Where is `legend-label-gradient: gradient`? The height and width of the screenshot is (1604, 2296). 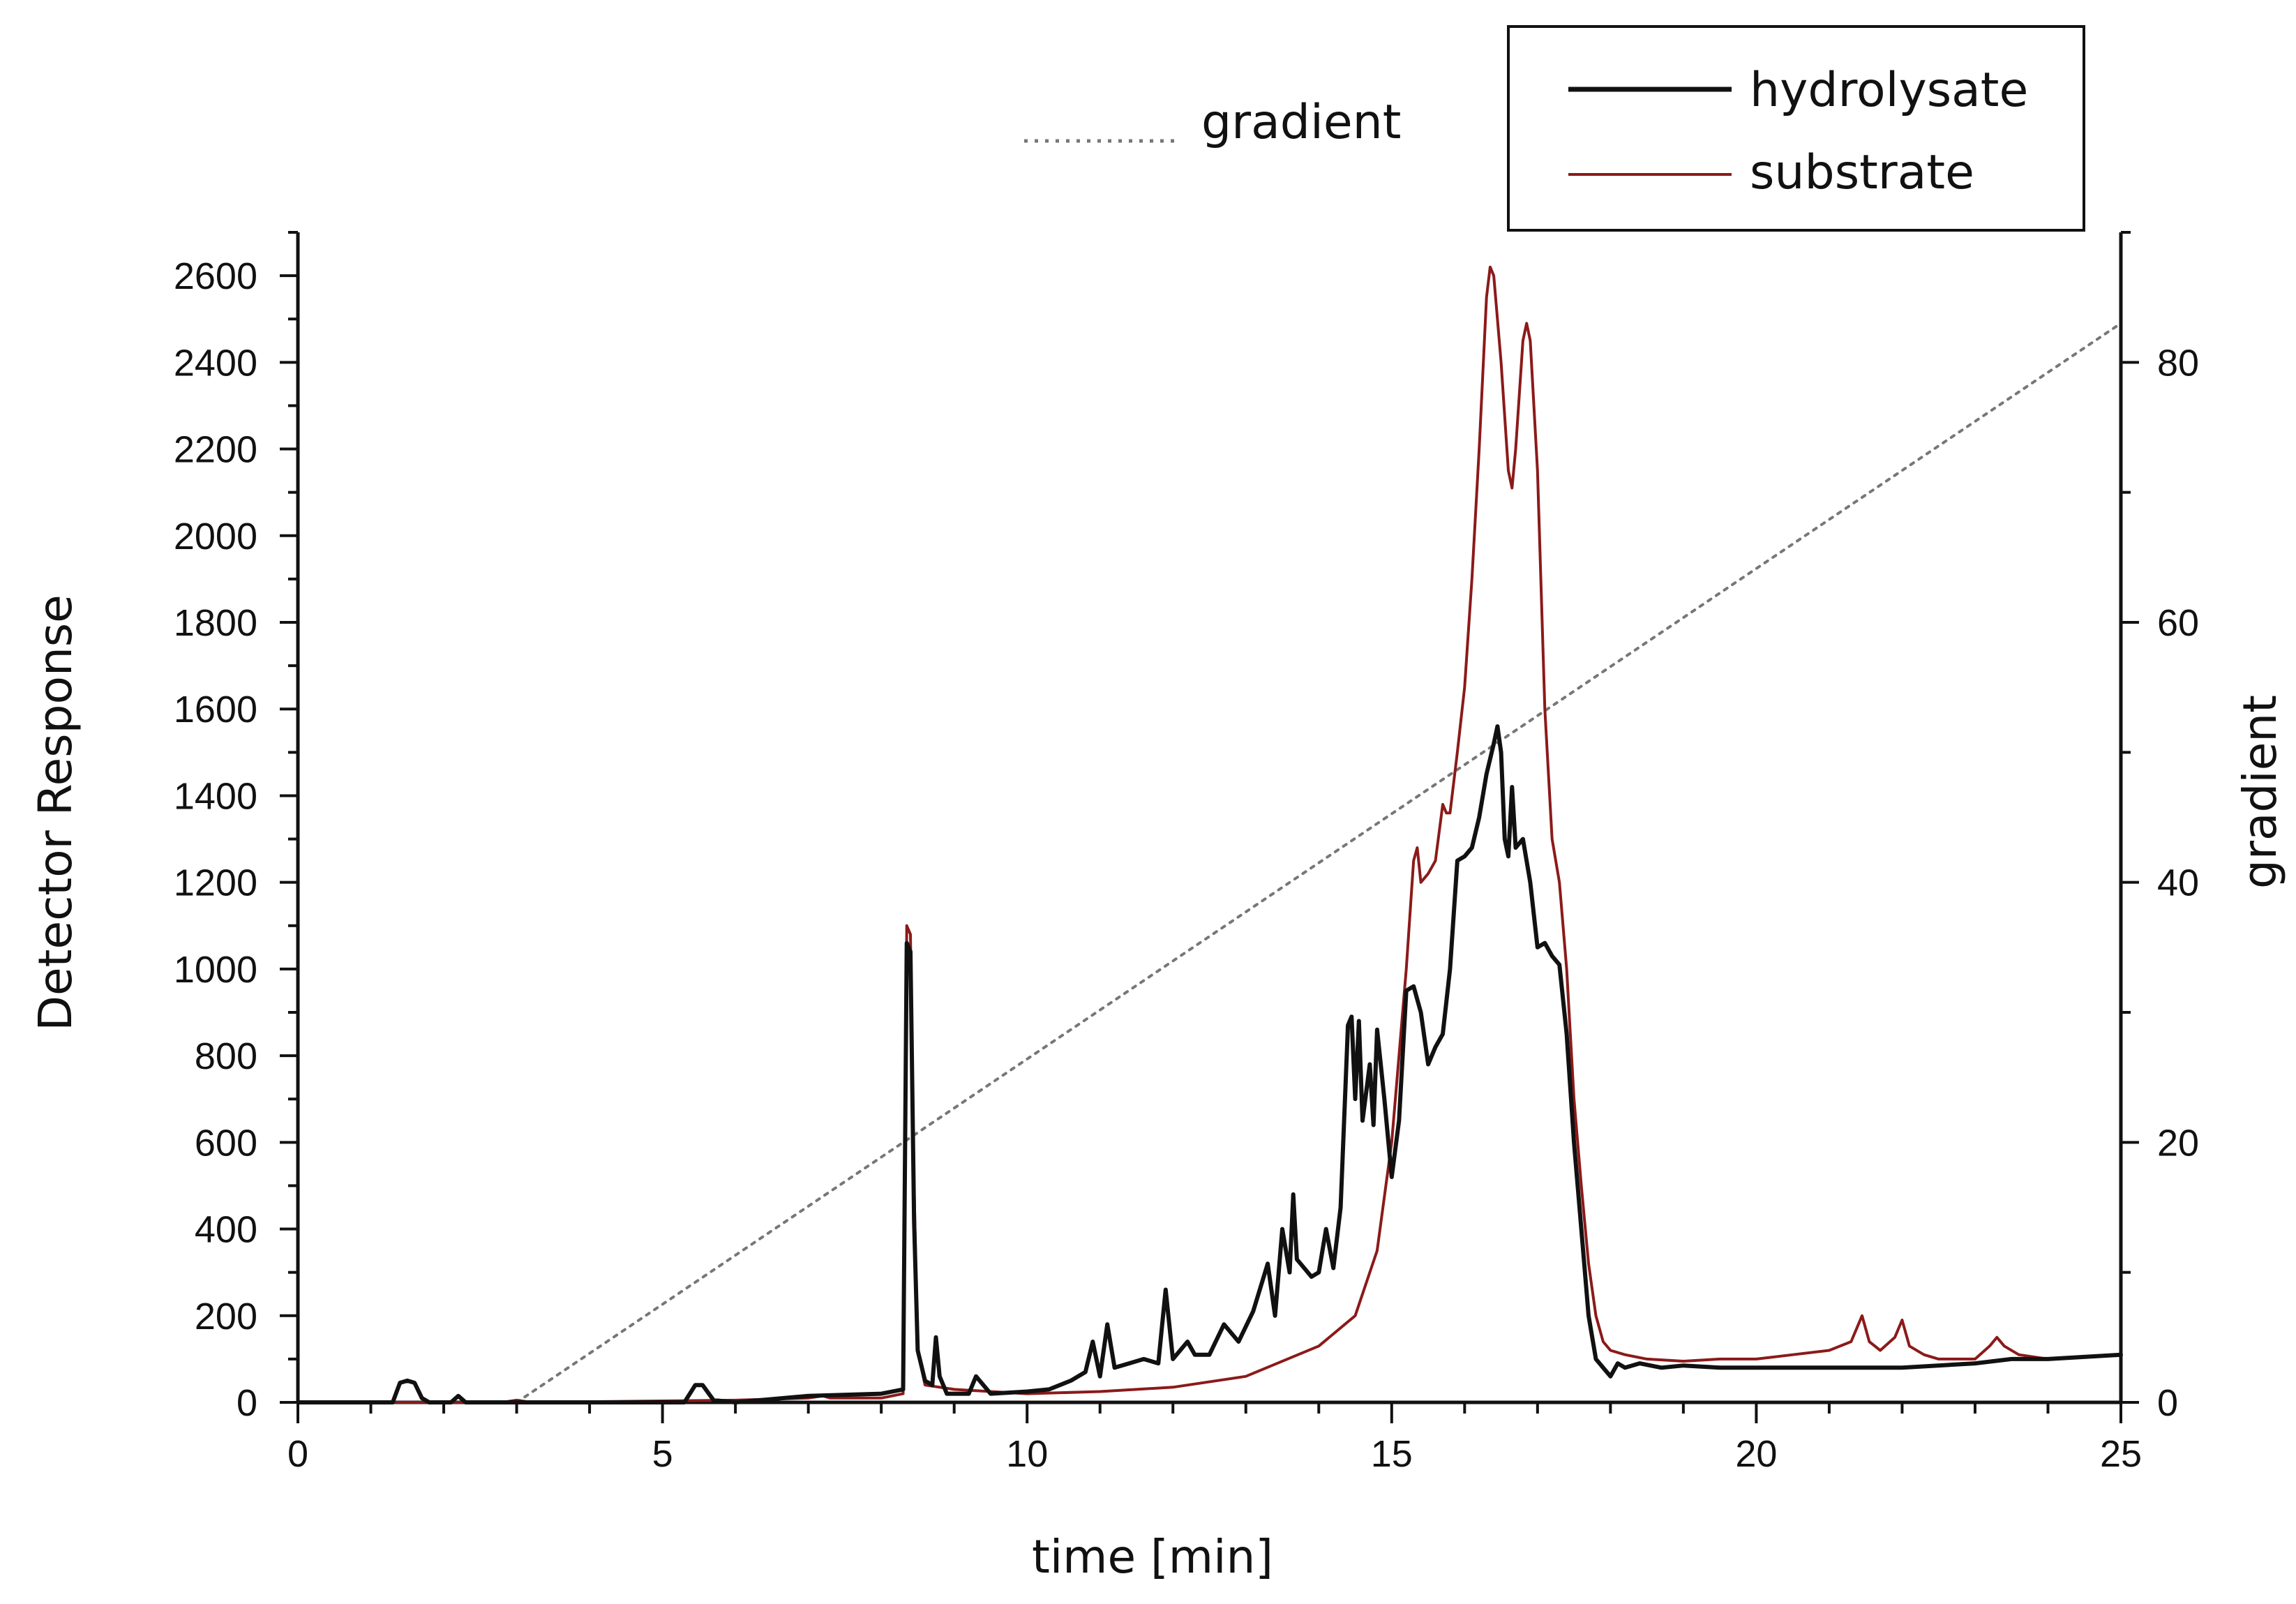
legend-label-gradient: gradient is located at coordinates (1301, 123).